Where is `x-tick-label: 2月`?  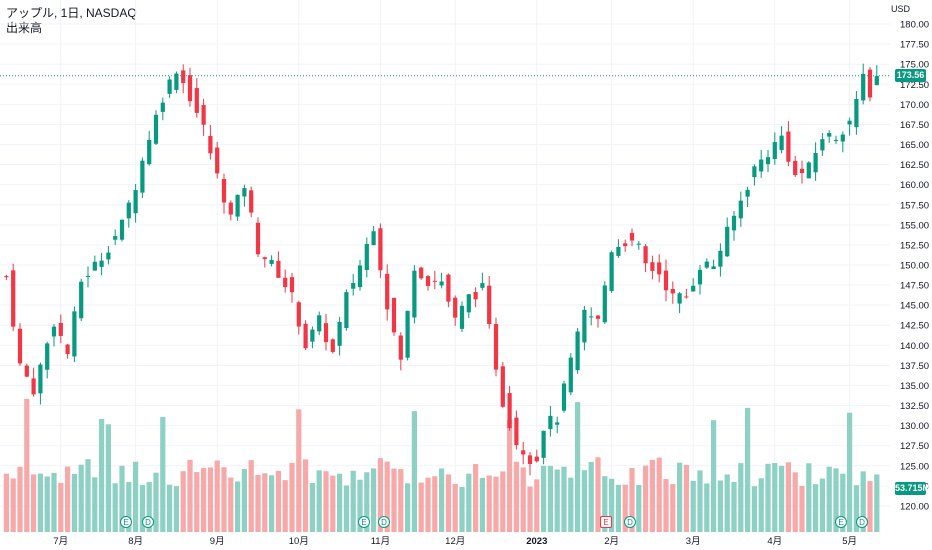
x-tick-label: 2月 is located at coordinates (611, 541).